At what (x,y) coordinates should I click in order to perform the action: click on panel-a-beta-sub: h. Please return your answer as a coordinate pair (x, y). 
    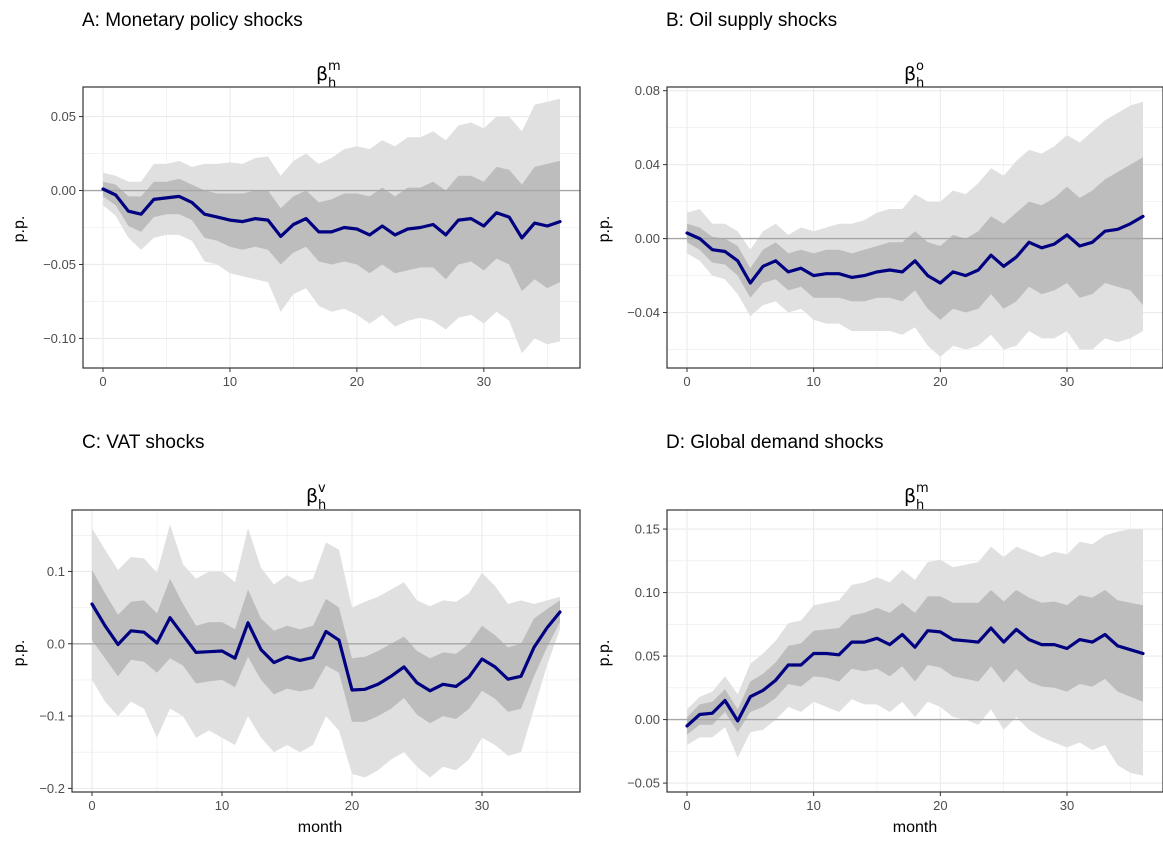
    Looking at the image, I should click on (332, 83).